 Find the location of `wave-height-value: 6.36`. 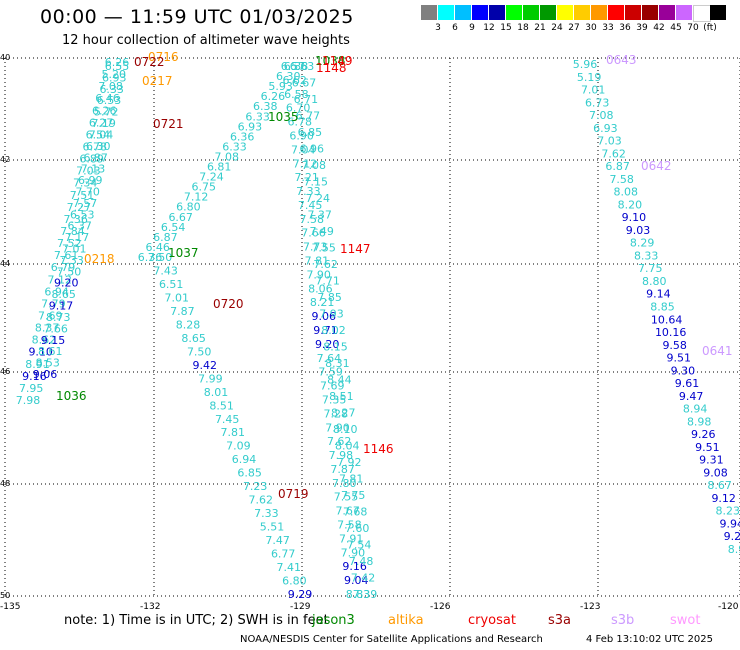

wave-height-value: 6.36 is located at coordinates (242, 136).